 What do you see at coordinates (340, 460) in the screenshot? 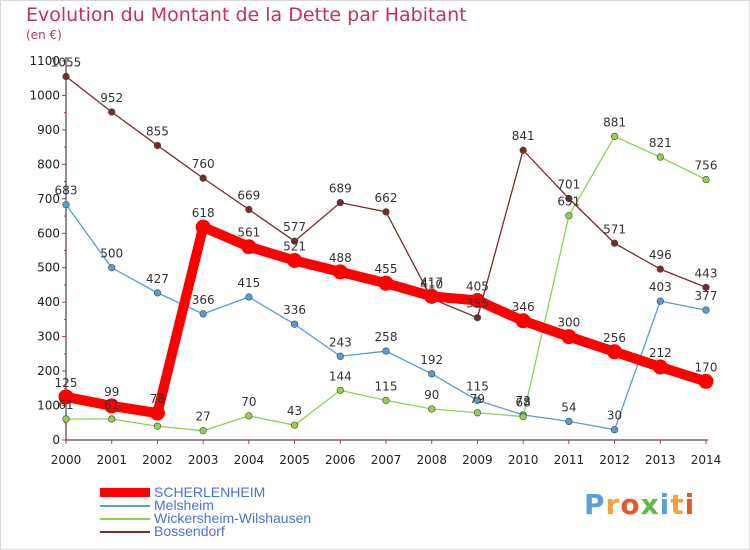
I see `x-tick-label: 2006` at bounding box center [340, 460].